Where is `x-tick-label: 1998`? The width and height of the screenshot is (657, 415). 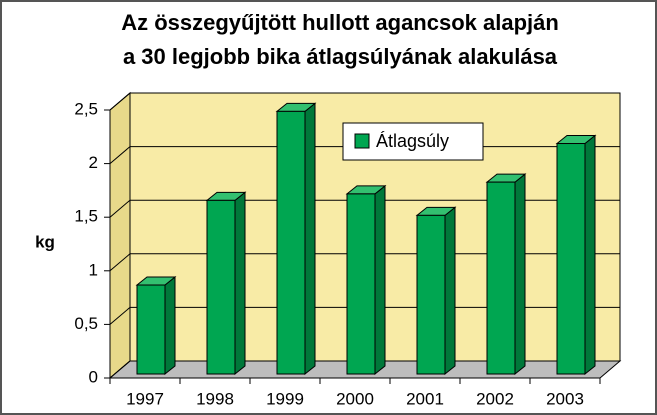
x-tick-label: 1998 is located at coordinates (215, 398).